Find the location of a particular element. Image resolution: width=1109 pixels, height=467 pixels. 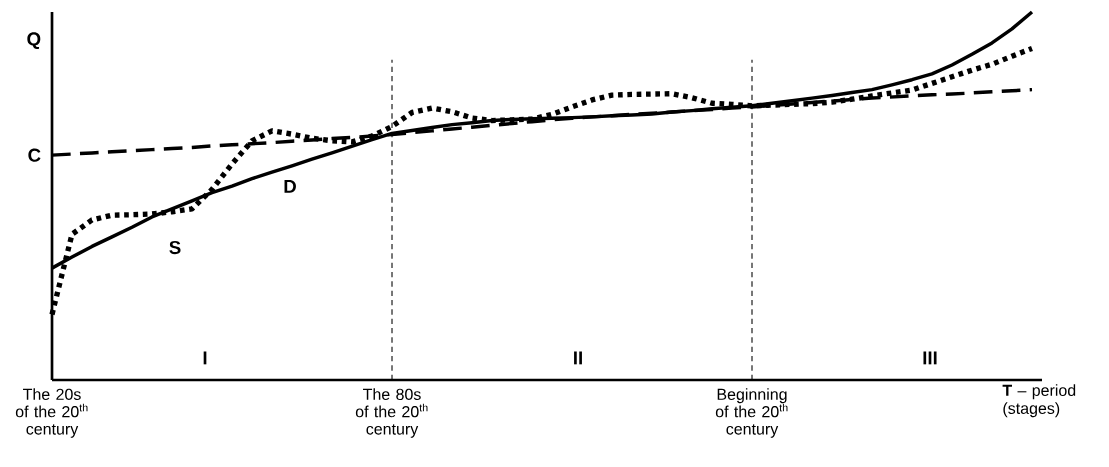

x-tick-label: Beginning of the 20$^{th}$ century is located at coordinates (751, 413).